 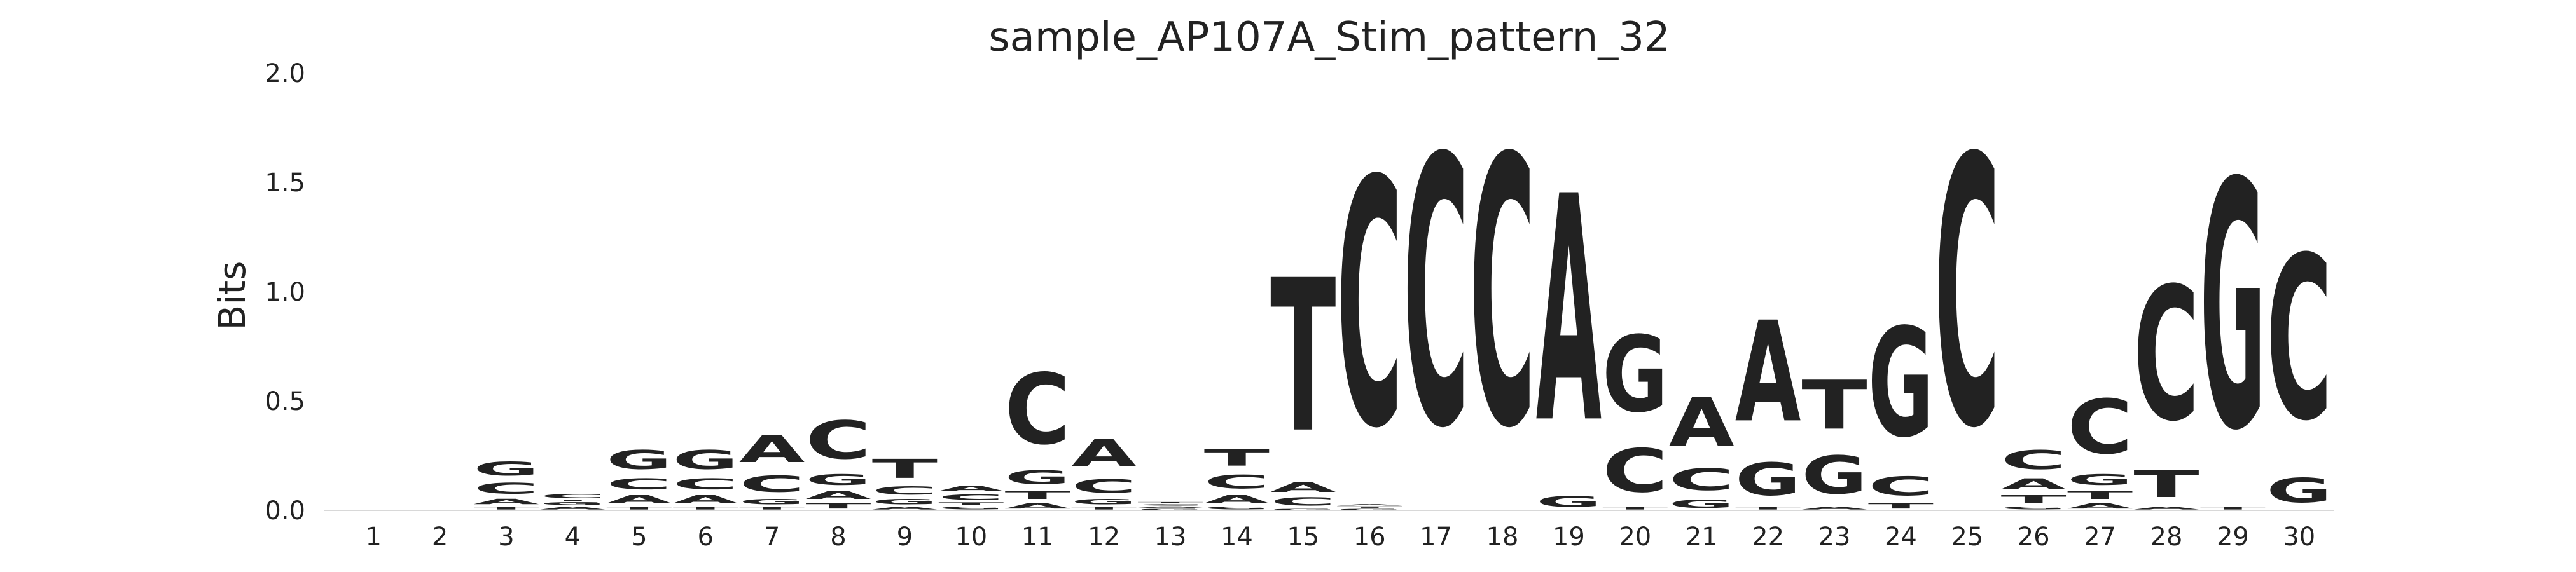 What do you see at coordinates (1901, 403) in the screenshot?
I see `logo-column: TCG` at bounding box center [1901, 403].